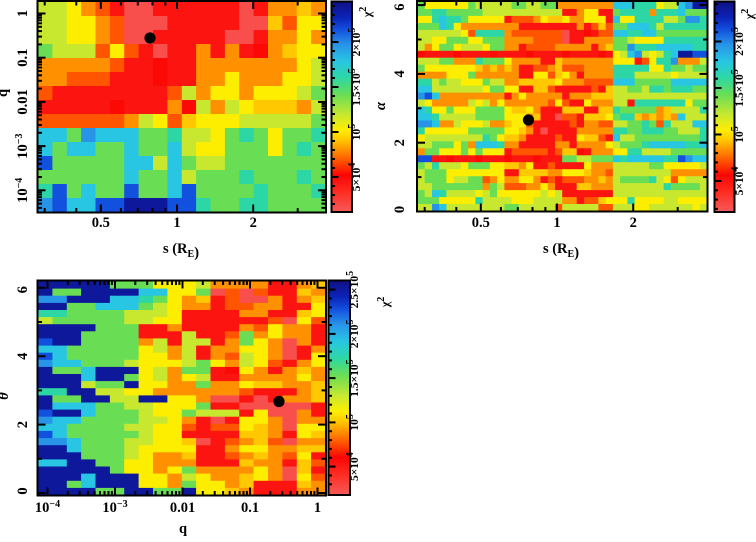  Describe the element at coordinates (381, 105) in the screenshot. I see `svg-text: α` at that location.